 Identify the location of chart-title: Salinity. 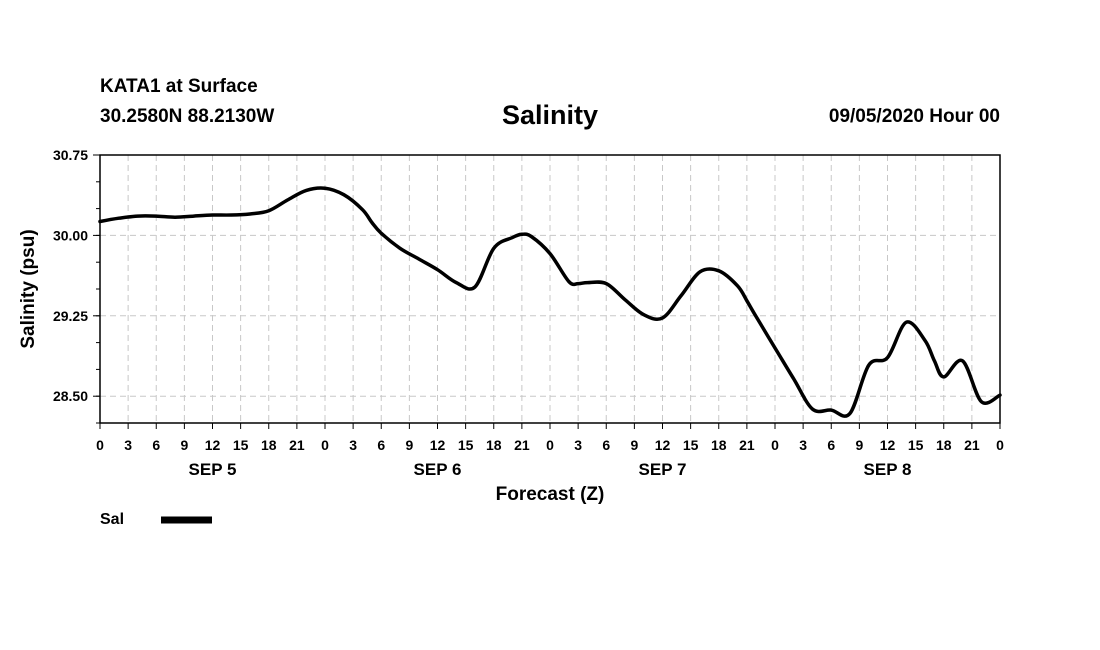
(550, 115).